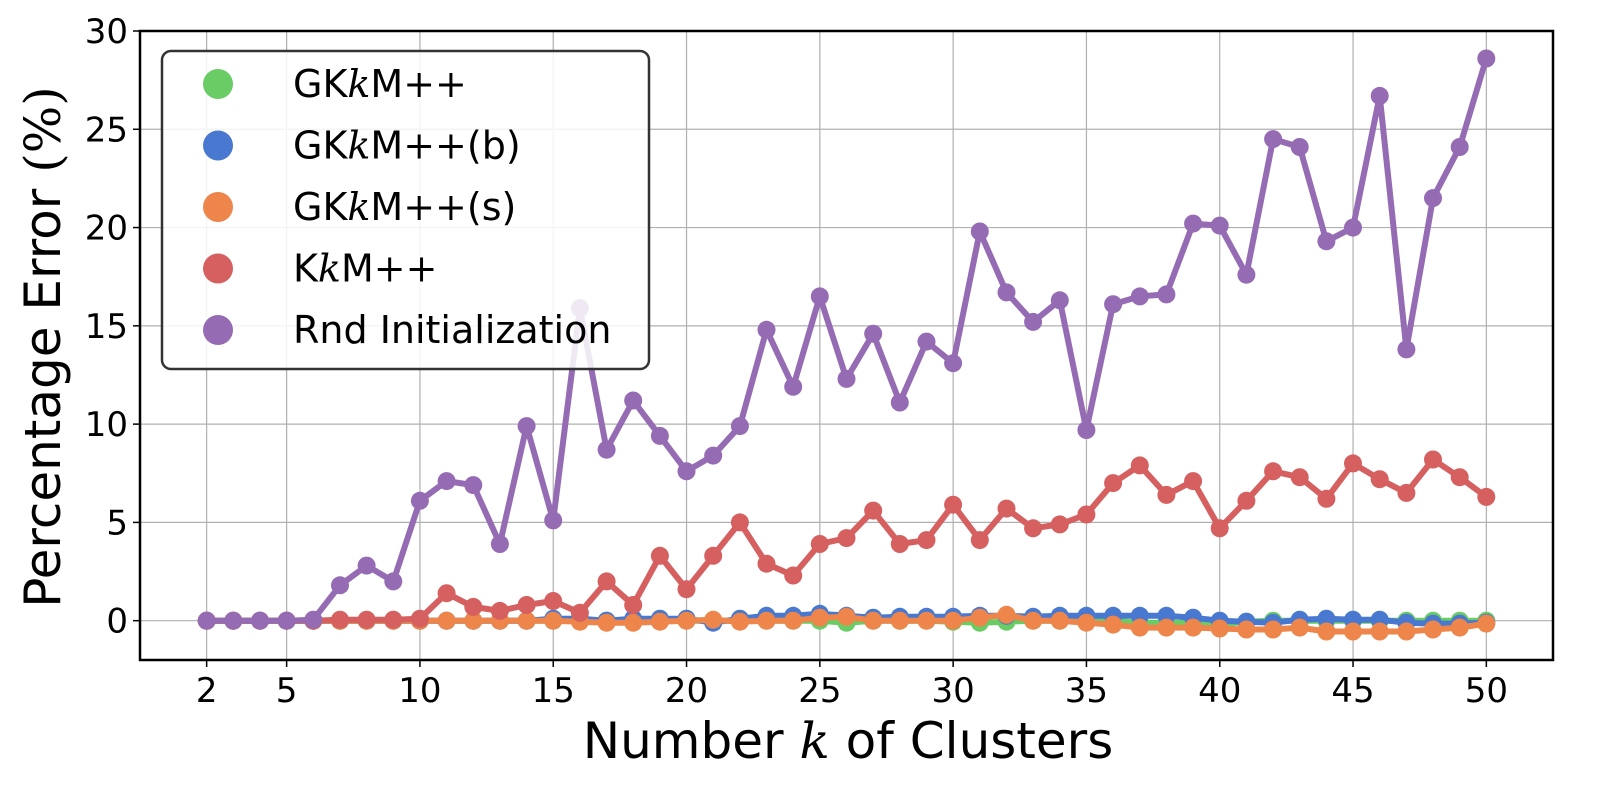  Describe the element at coordinates (106, 327) in the screenshot. I see `y-tick-label: 15` at that location.